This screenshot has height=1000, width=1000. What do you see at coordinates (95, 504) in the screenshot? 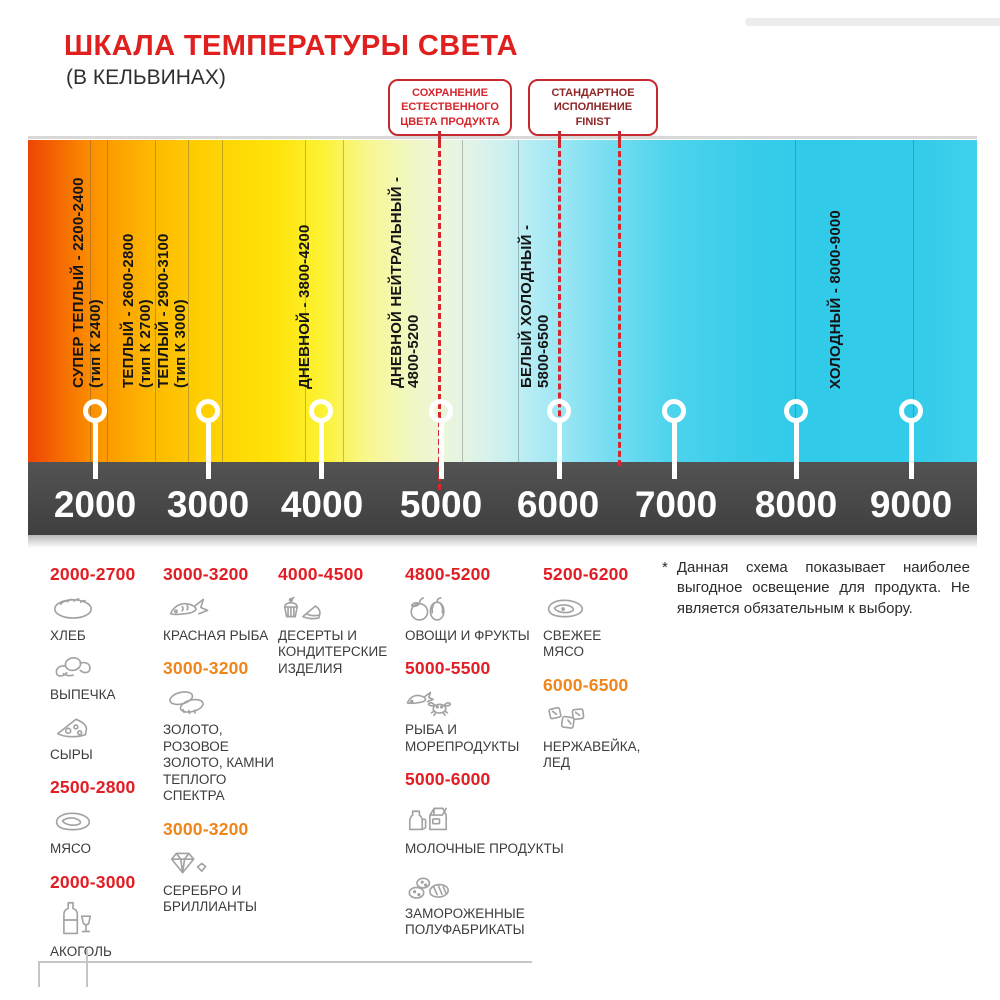
I see `scale-tick-label: 2000` at bounding box center [95, 504].